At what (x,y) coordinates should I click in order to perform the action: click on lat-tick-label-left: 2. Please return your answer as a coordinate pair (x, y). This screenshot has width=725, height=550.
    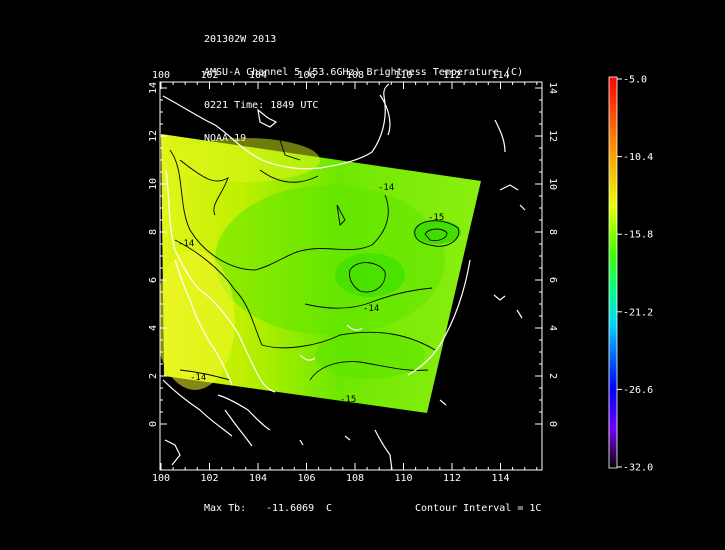
    Looking at the image, I should click on (153, 376).